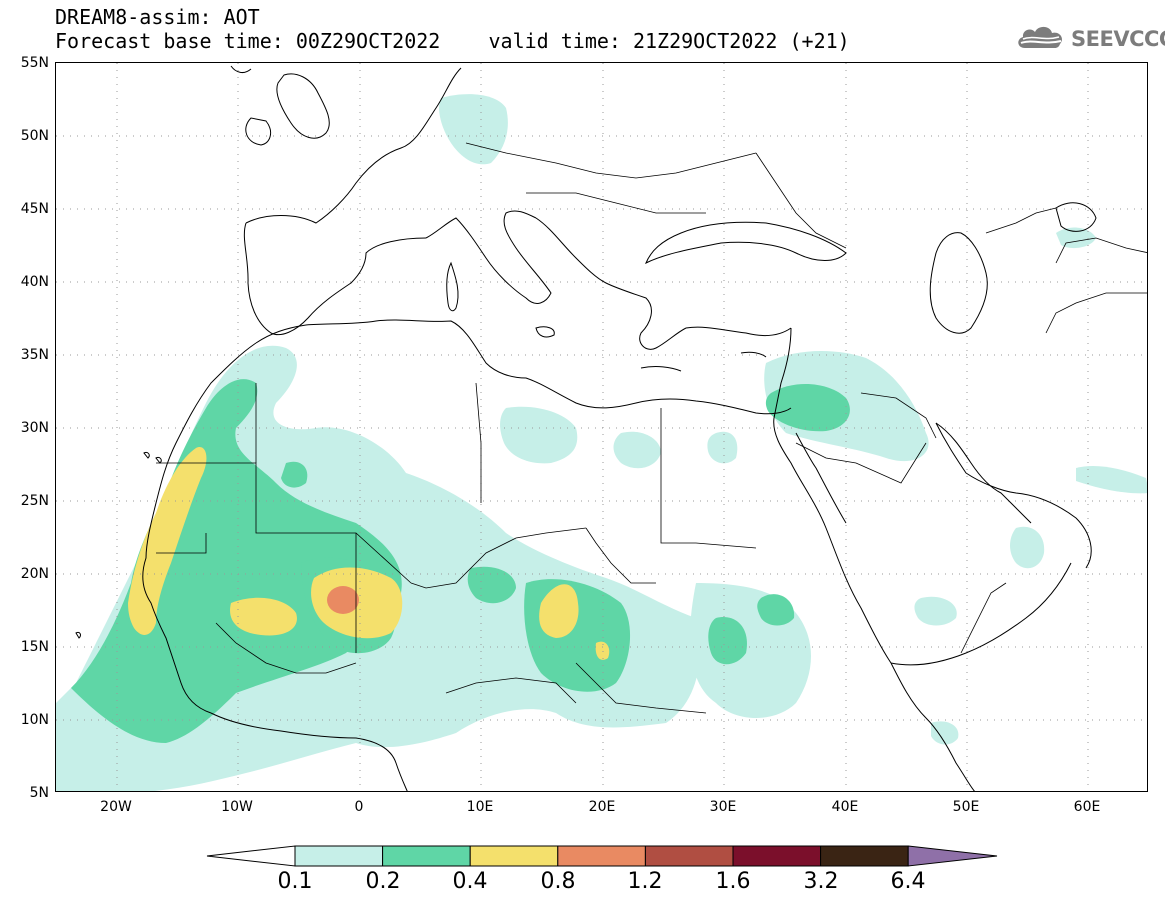 This screenshot has height=905, width=1165. What do you see at coordinates (845, 807) in the screenshot?
I see `lon-label-40e: 40E` at bounding box center [845, 807].